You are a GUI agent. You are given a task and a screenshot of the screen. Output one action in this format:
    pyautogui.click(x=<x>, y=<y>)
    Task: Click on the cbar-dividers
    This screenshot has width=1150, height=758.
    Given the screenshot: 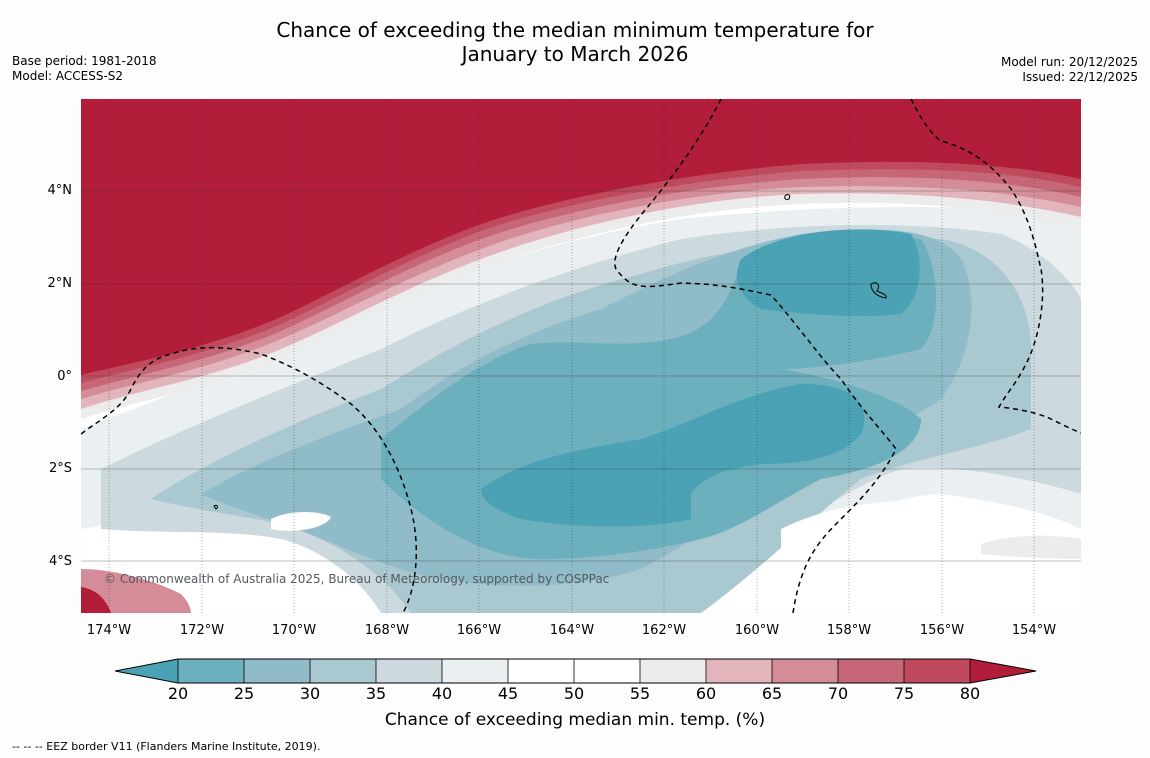 What is the action you would take?
    pyautogui.click(x=574, y=671)
    